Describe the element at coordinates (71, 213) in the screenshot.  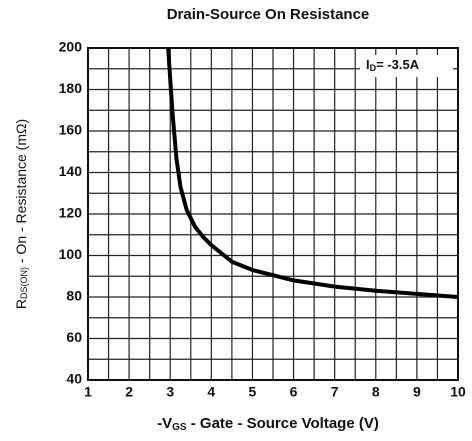
I see `y-tick-label: 120` at that location.